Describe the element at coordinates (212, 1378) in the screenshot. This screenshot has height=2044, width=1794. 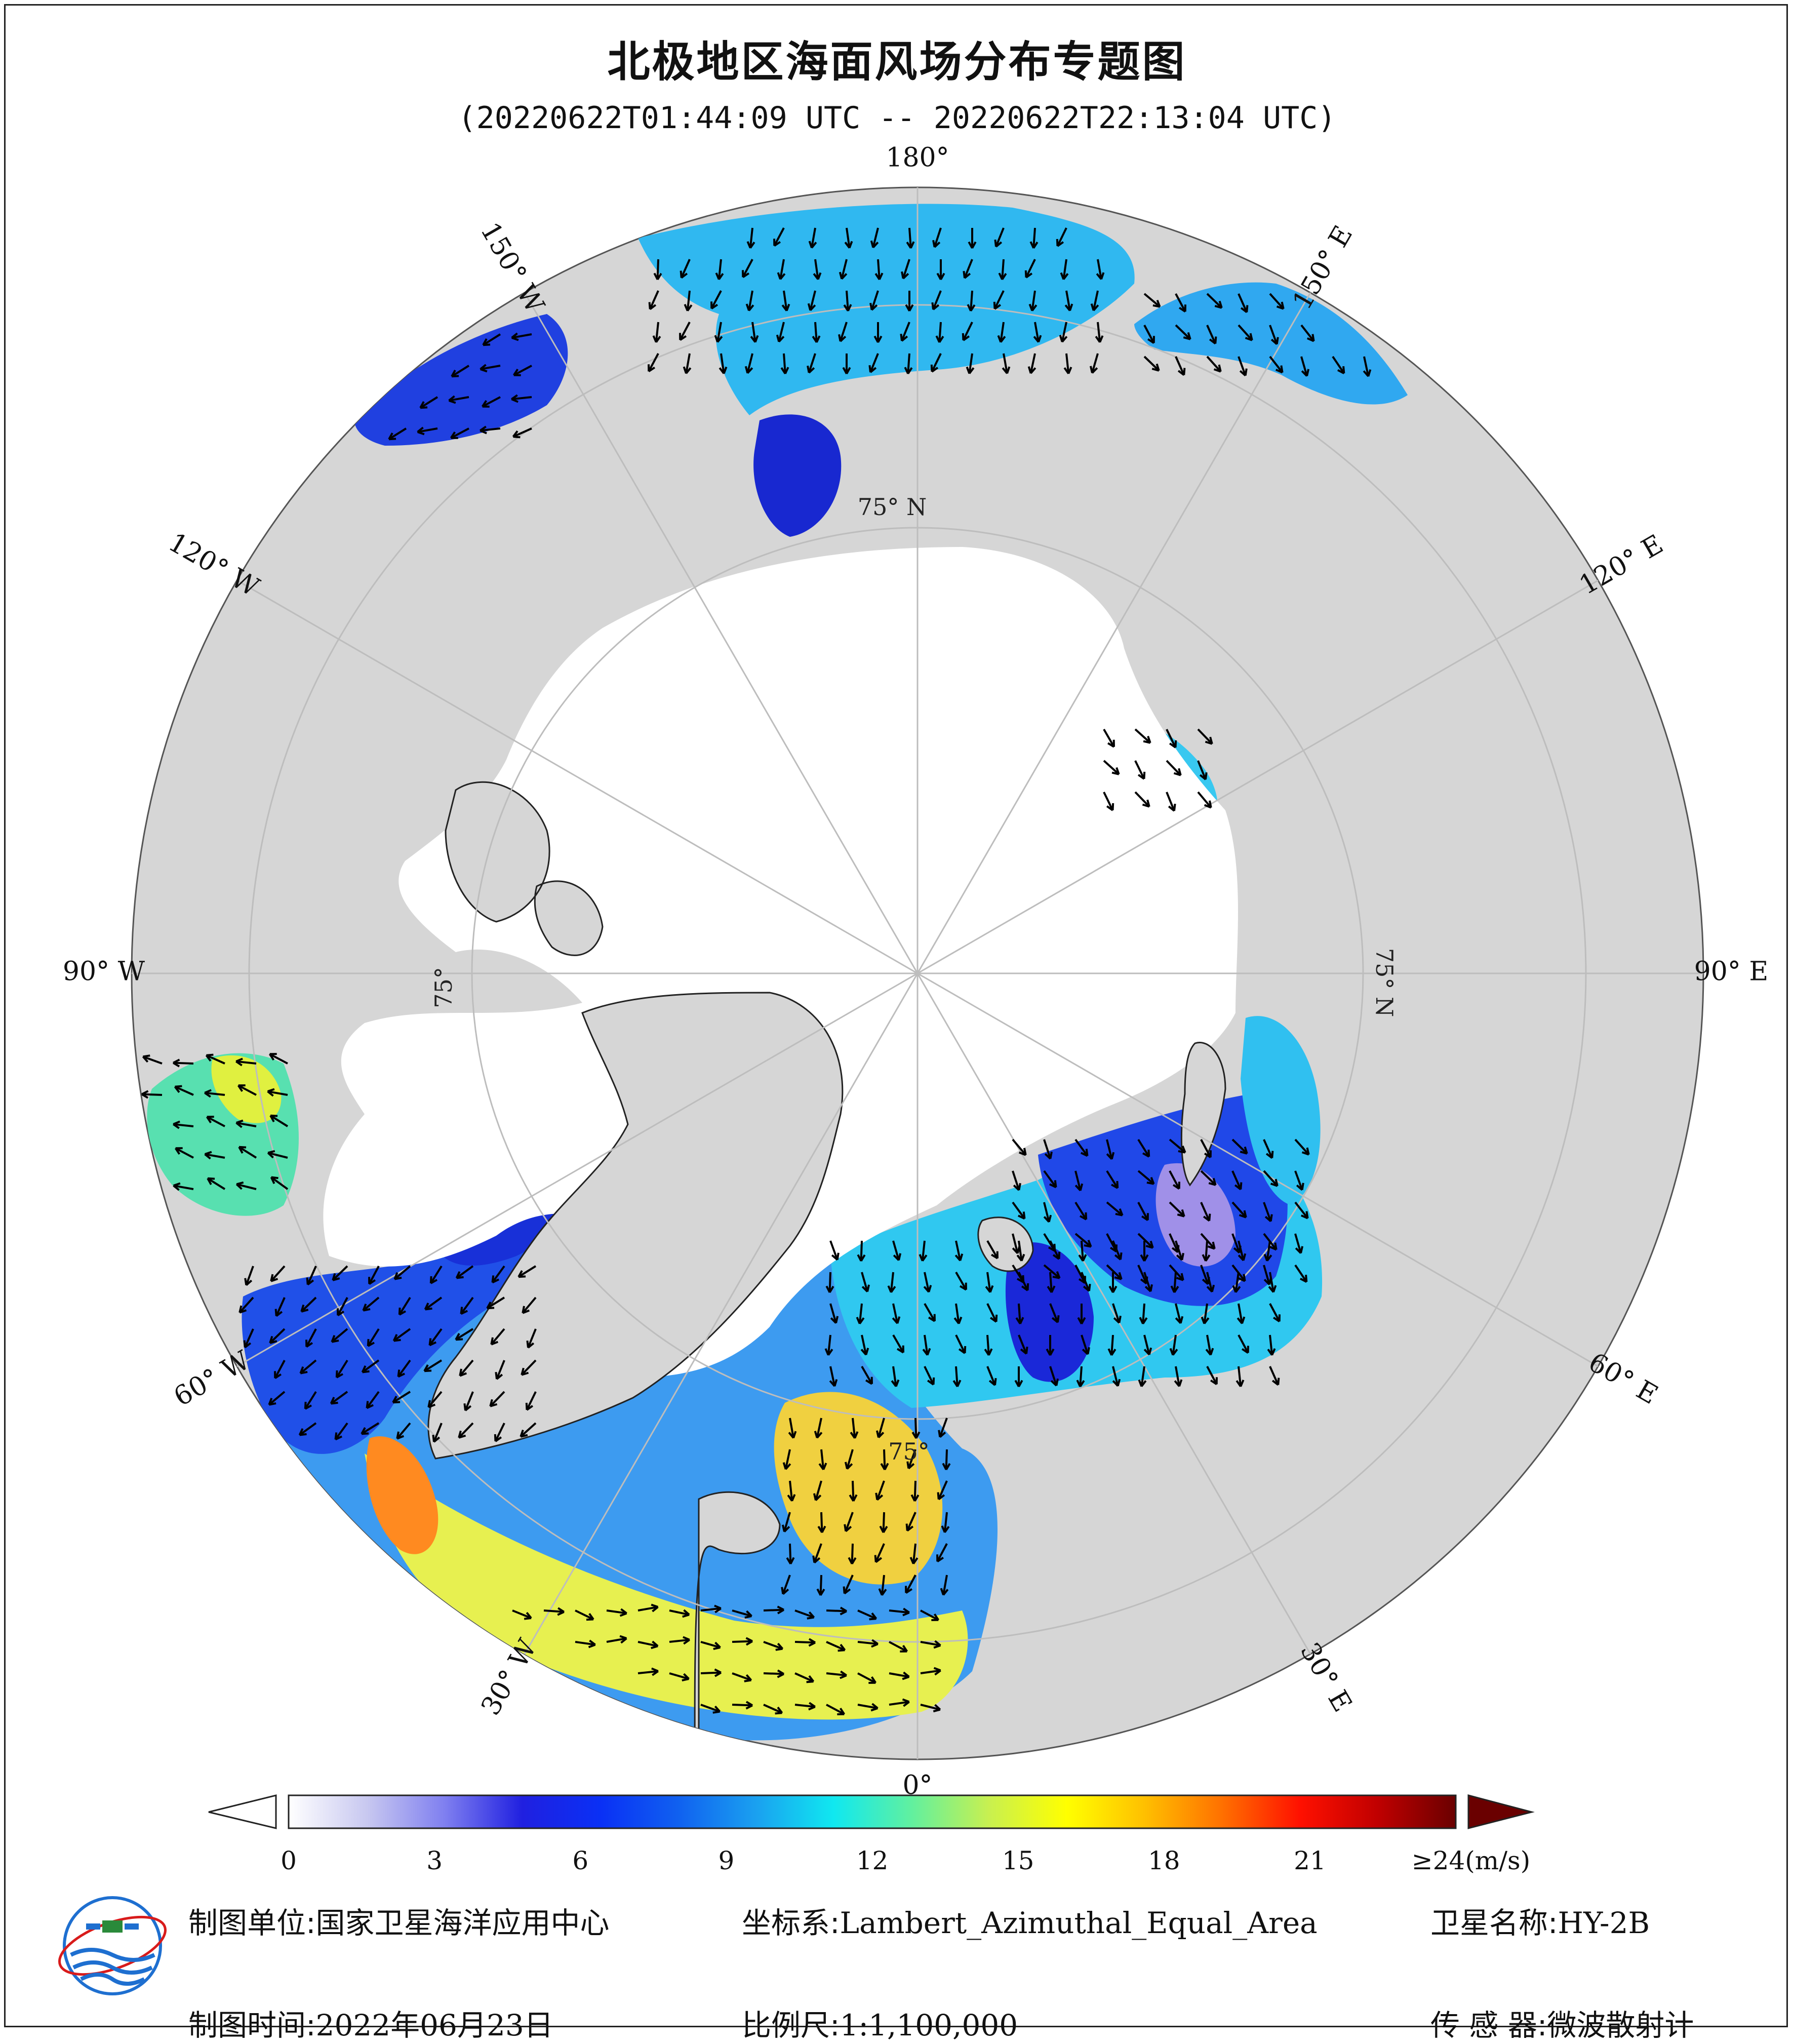
I see `longitude-label: 60° W` at that location.